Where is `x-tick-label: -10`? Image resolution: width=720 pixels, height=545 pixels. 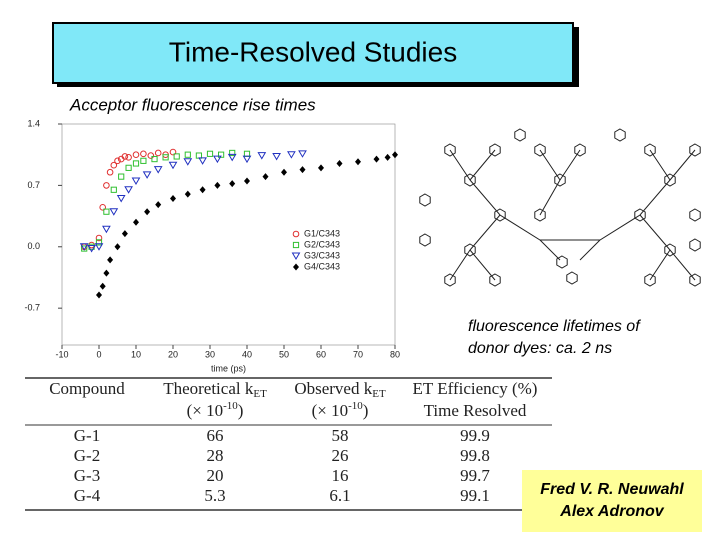
x-tick-label: -10 is located at coordinates (61, 354).